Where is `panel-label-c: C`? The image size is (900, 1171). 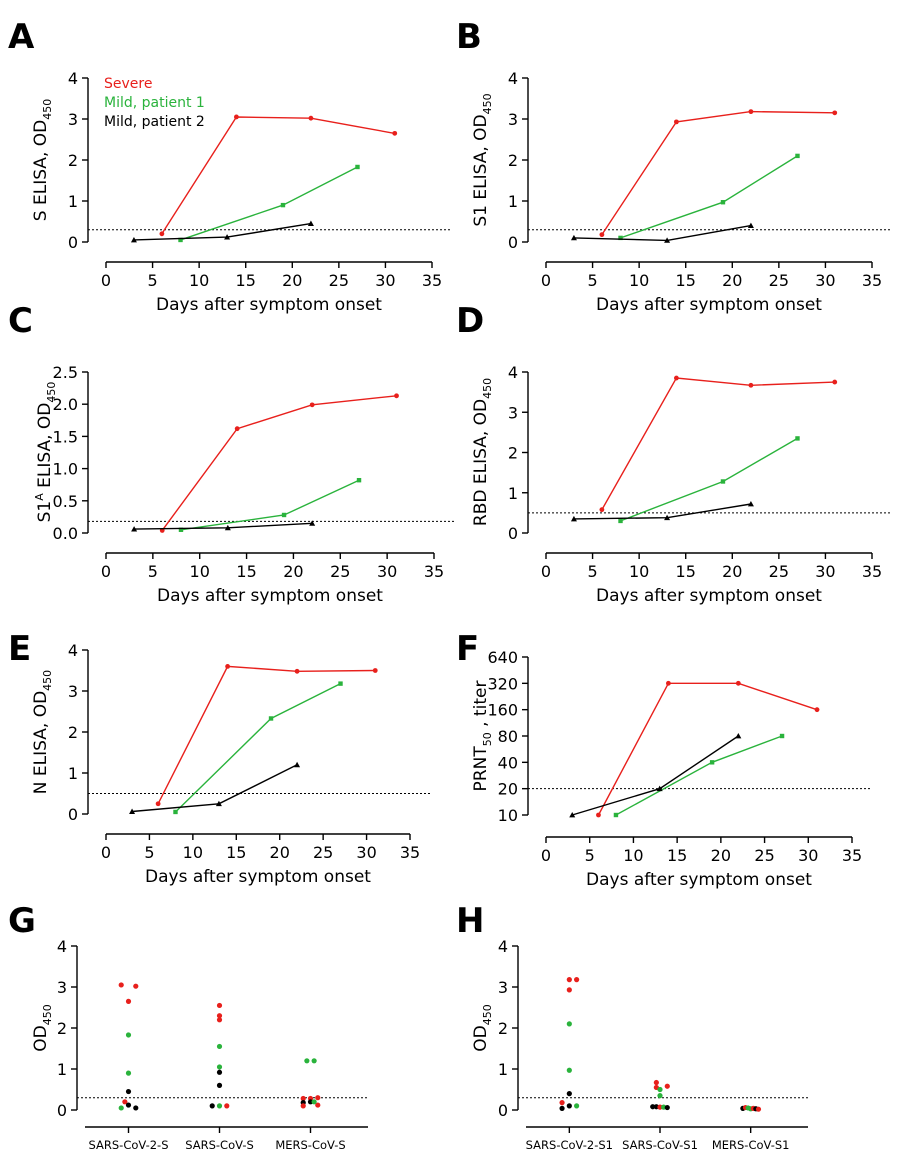 panel-label-c: C is located at coordinates (20, 321).